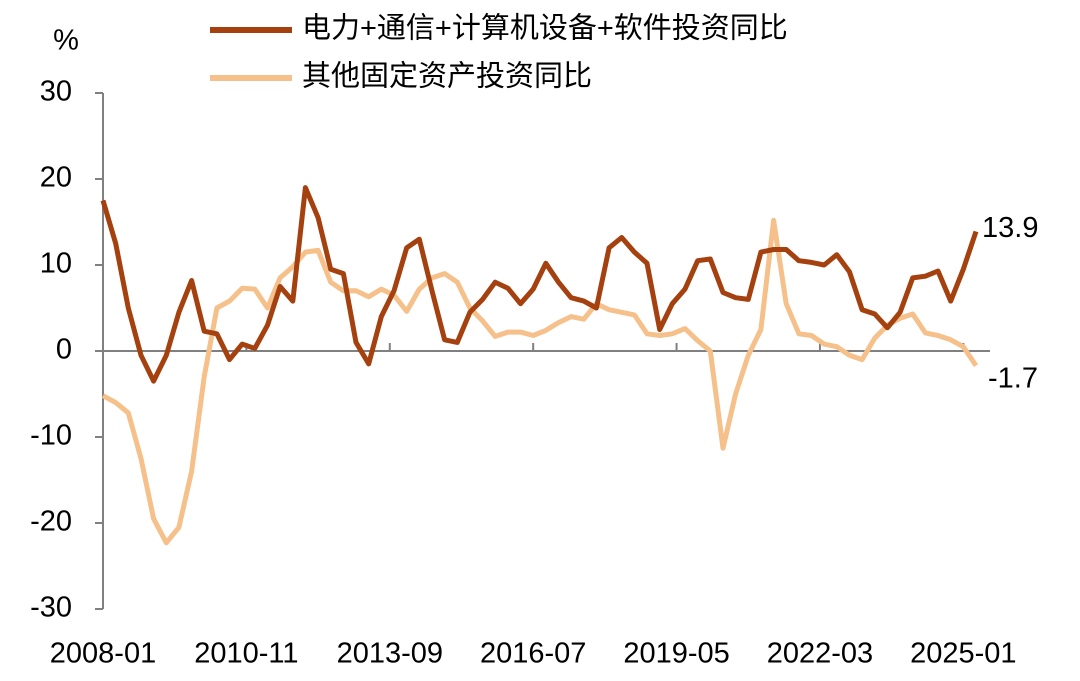  Describe the element at coordinates (51, 436) in the screenshot. I see `y-tick-label: -10` at that location.